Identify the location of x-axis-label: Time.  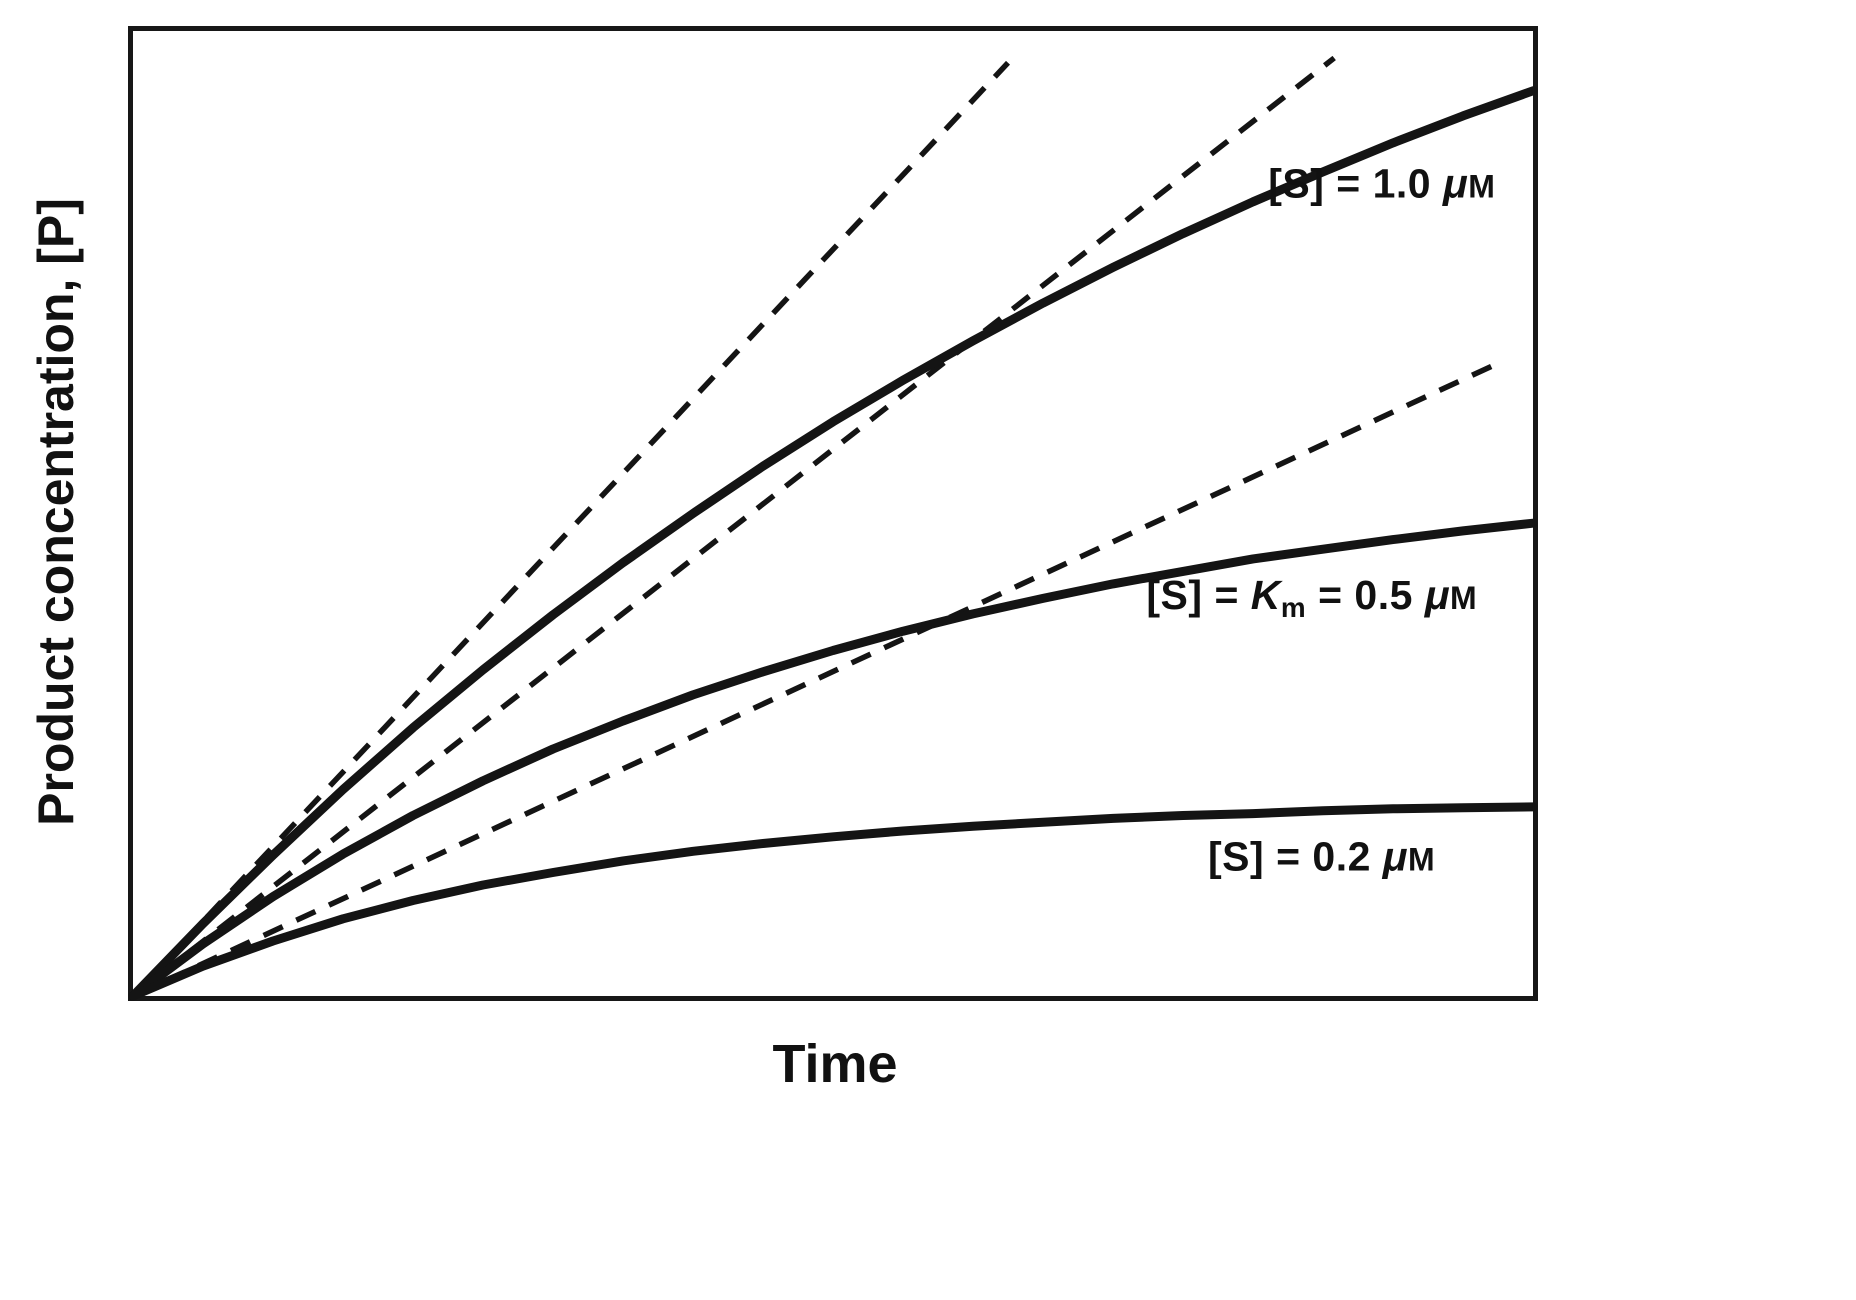
(835, 1064).